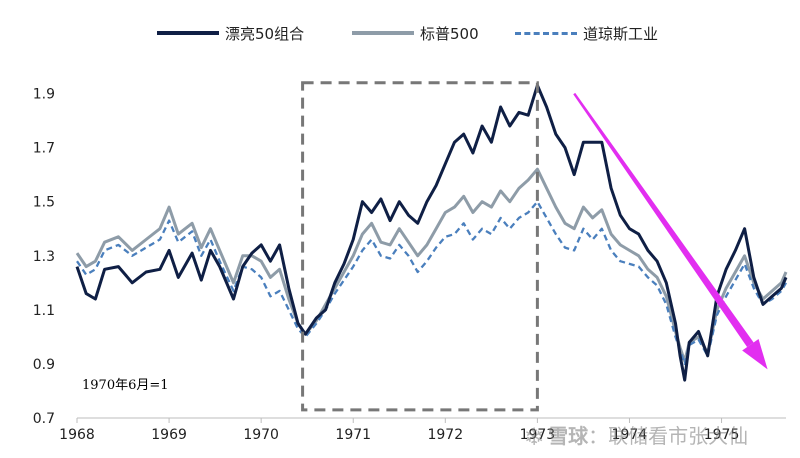 The width and height of the screenshot is (800, 458). I want to click on snowball-logo-icon: ❄, so click(534, 437).